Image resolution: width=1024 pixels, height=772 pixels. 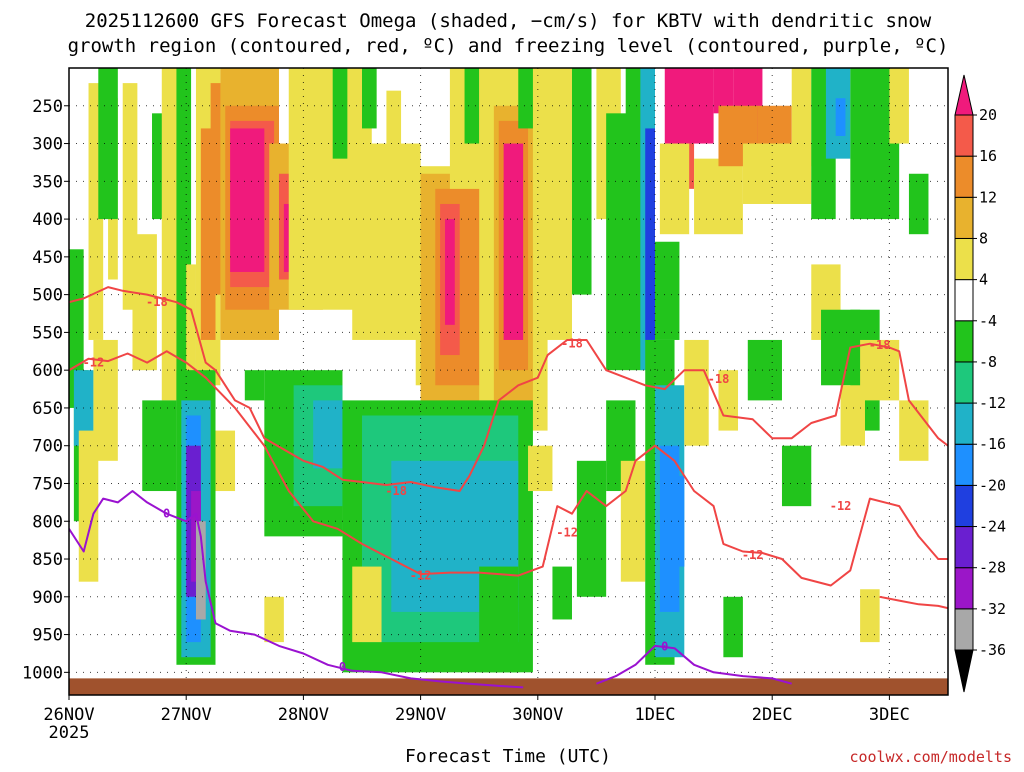 I want to click on colorbar-tick-label: 12, so click(x=988, y=197).